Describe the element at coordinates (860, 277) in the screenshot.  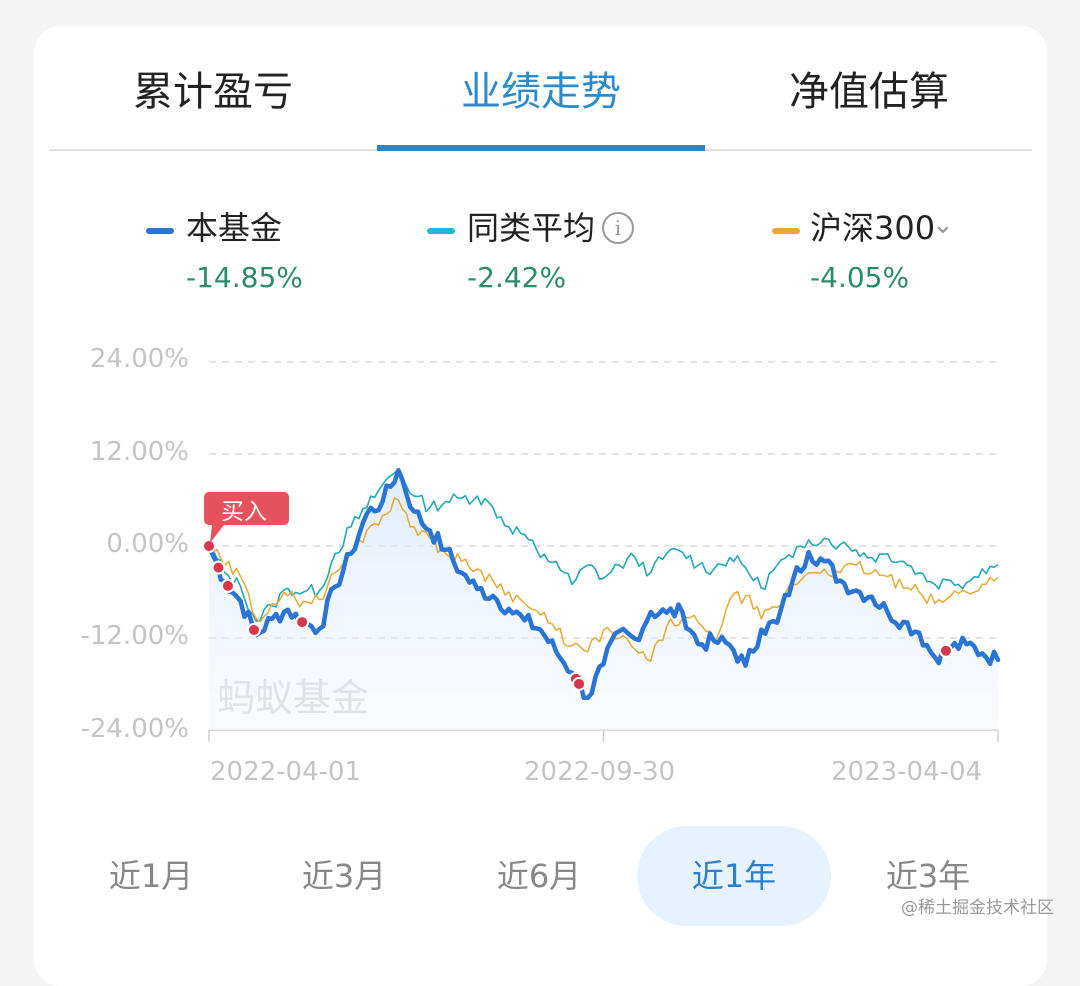
I see `csi300-return-value: -4.05%` at that location.